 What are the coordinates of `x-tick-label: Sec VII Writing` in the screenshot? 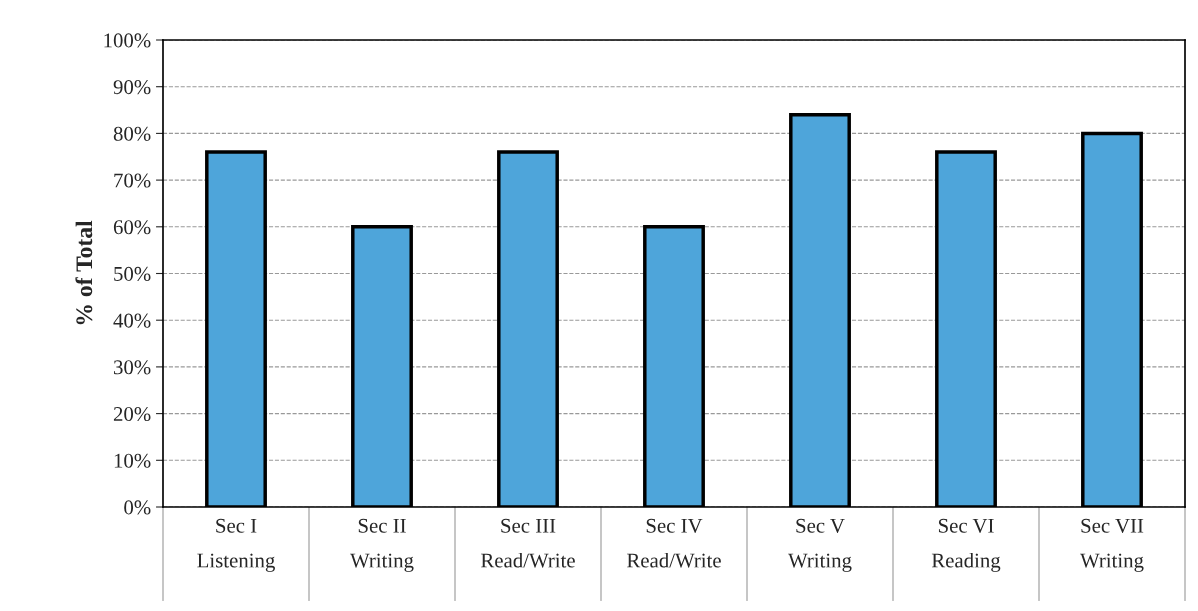 It's located at (1112, 545).